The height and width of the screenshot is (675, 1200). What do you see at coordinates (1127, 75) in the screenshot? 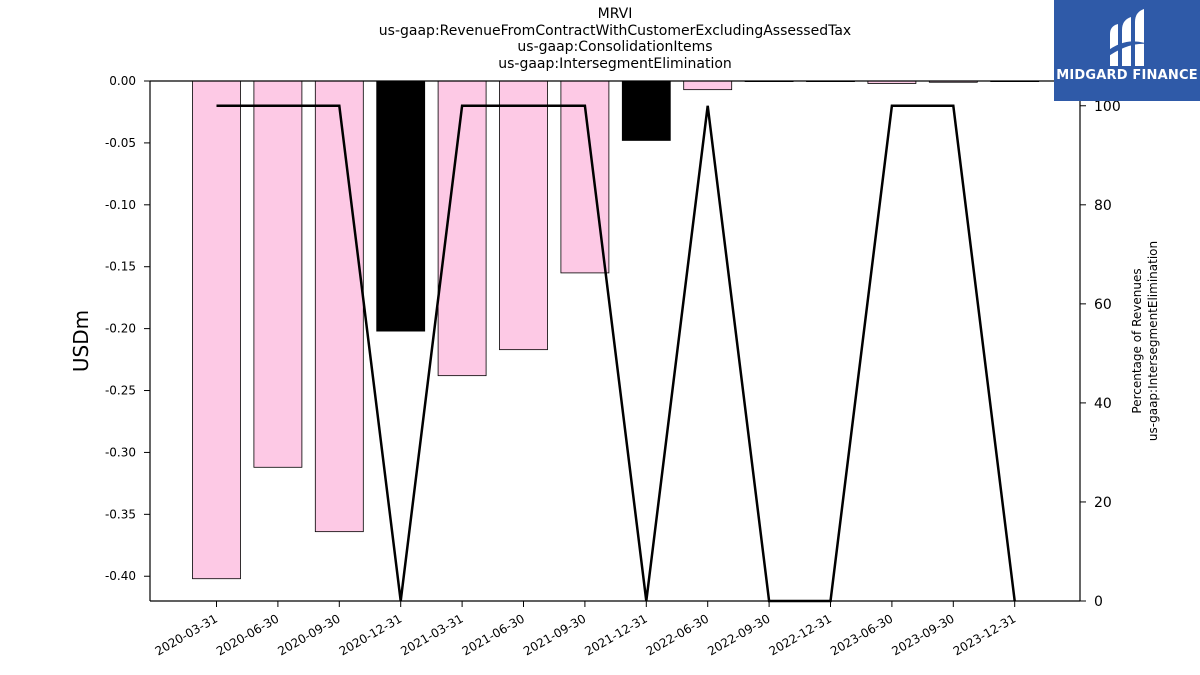
I see `logo-text: MIDGARD FINANCE` at bounding box center [1127, 75].